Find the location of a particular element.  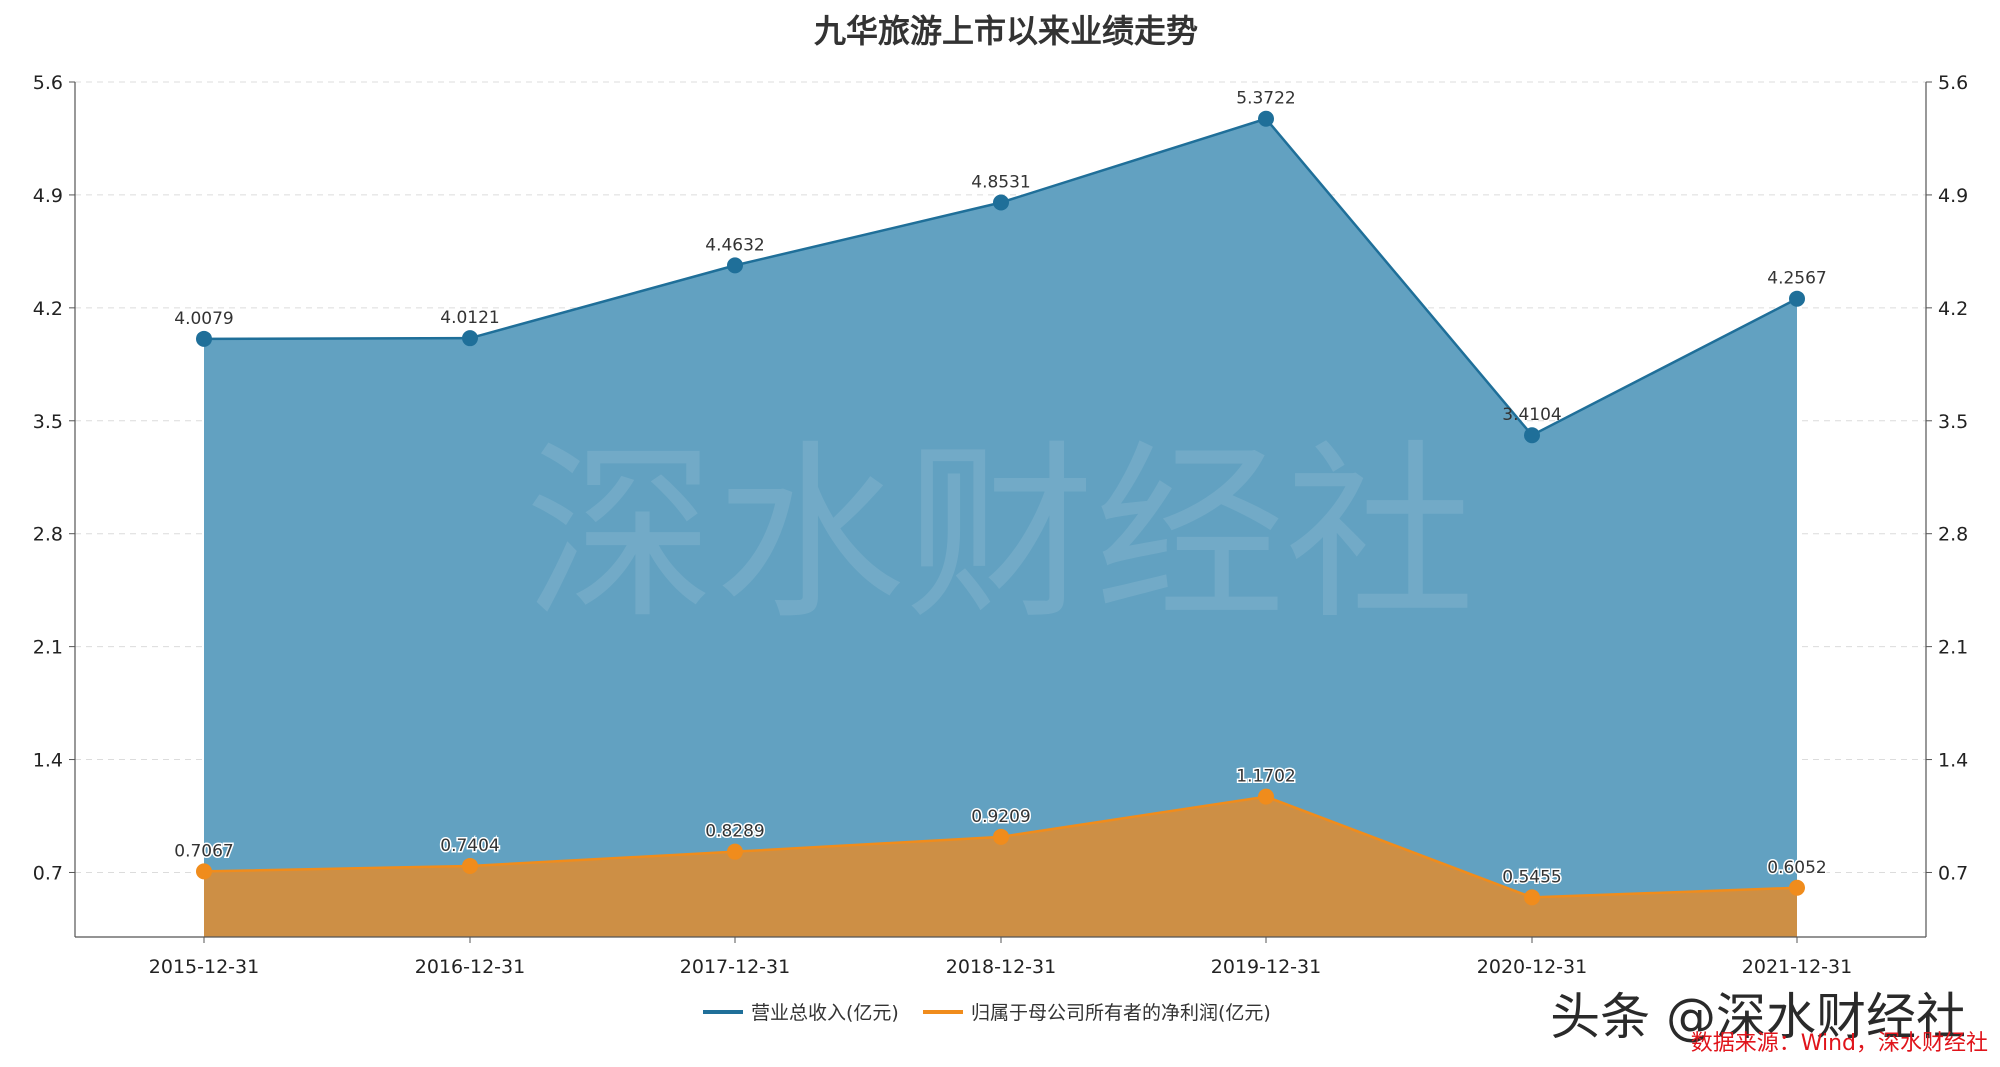

data-label: 0.5455 is located at coordinates (1531, 877).